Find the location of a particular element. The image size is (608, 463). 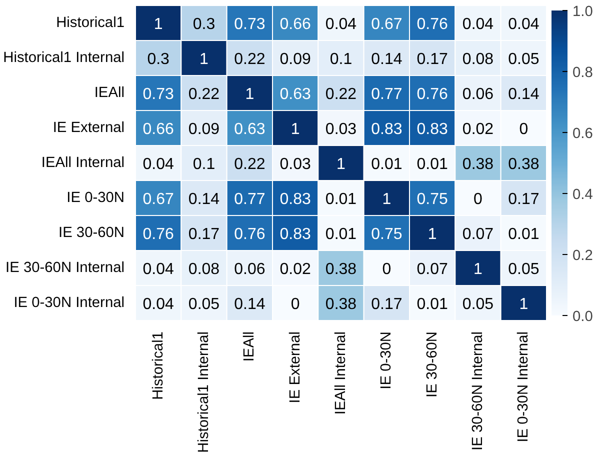

x-tick-label: IE 0-30N Internal is located at coordinates (524, 387).